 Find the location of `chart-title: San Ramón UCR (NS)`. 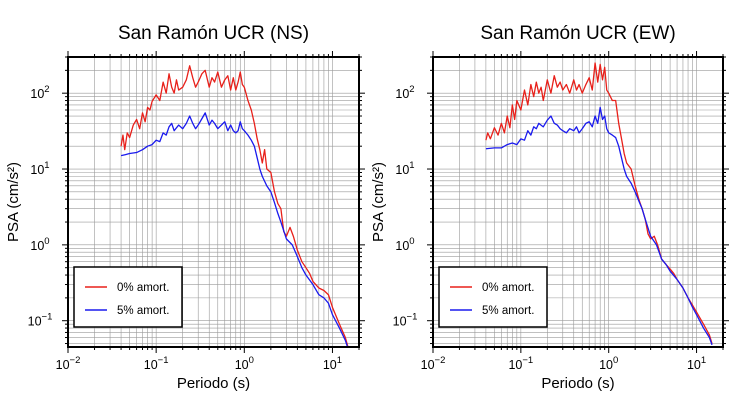

chart-title: San Ramón UCR (NS) is located at coordinates (213, 33).